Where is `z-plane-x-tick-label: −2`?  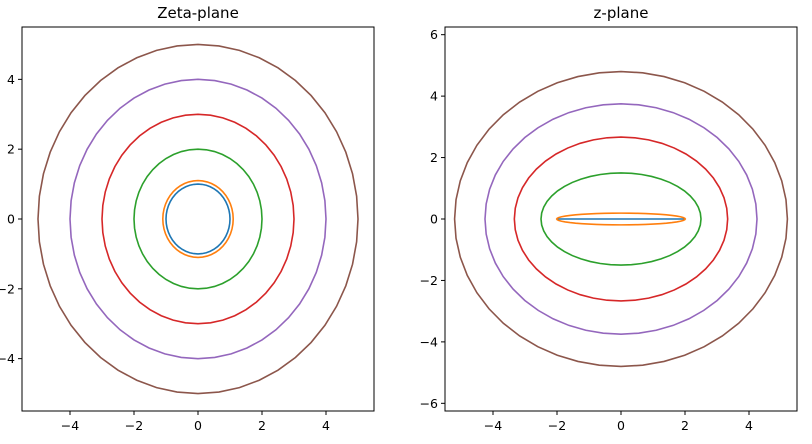
z-plane-x-tick-label: −2 is located at coordinates (557, 425).